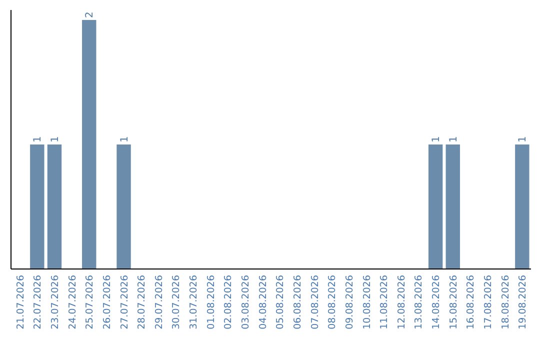 The image size is (540, 340). Describe the element at coordinates (38, 302) in the screenshot. I see `x-tick-label: 22.07.2026` at that location.